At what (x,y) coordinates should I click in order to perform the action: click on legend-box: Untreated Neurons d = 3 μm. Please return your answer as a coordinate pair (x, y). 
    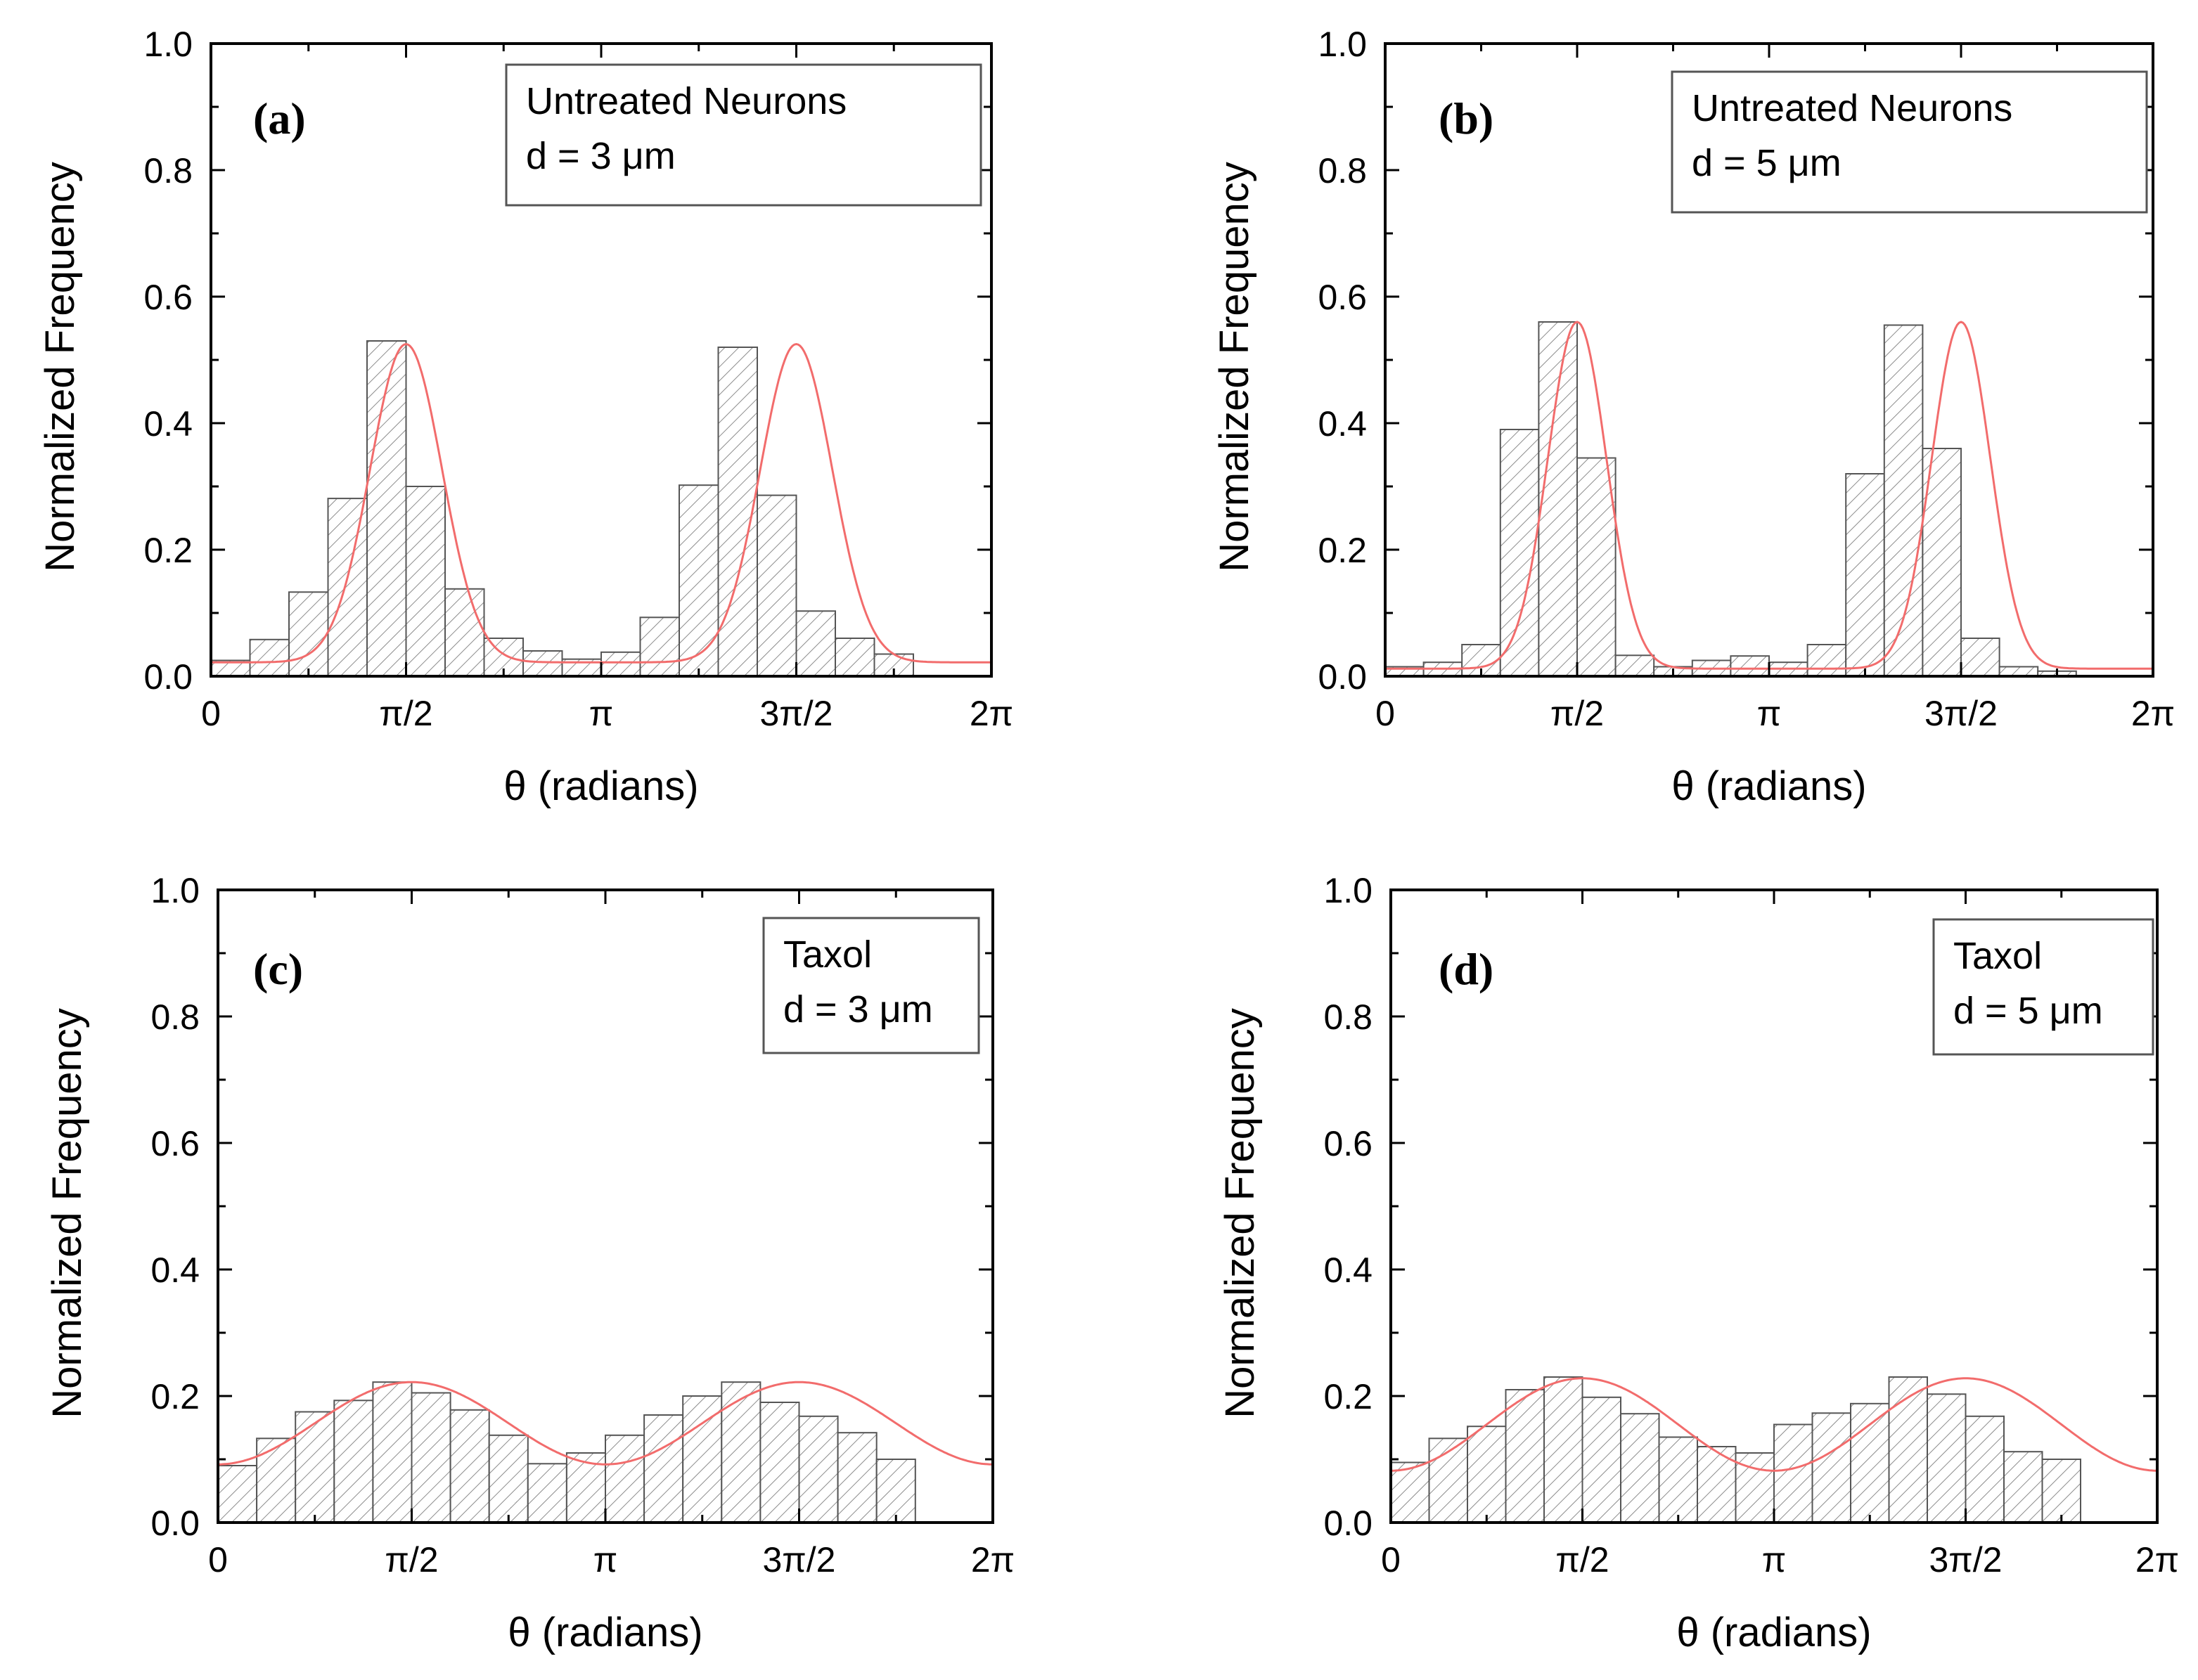
    Looking at the image, I should click on (743, 135).